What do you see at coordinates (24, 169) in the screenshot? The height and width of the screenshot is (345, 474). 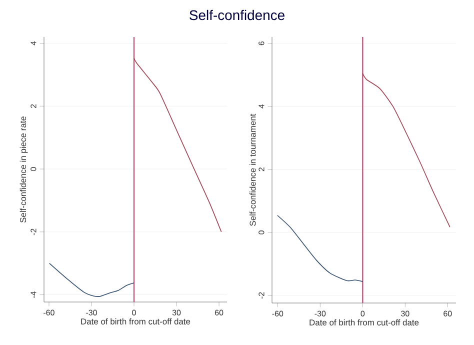 I see `y-axis-title: Self-confidence in piece rate` at bounding box center [24, 169].